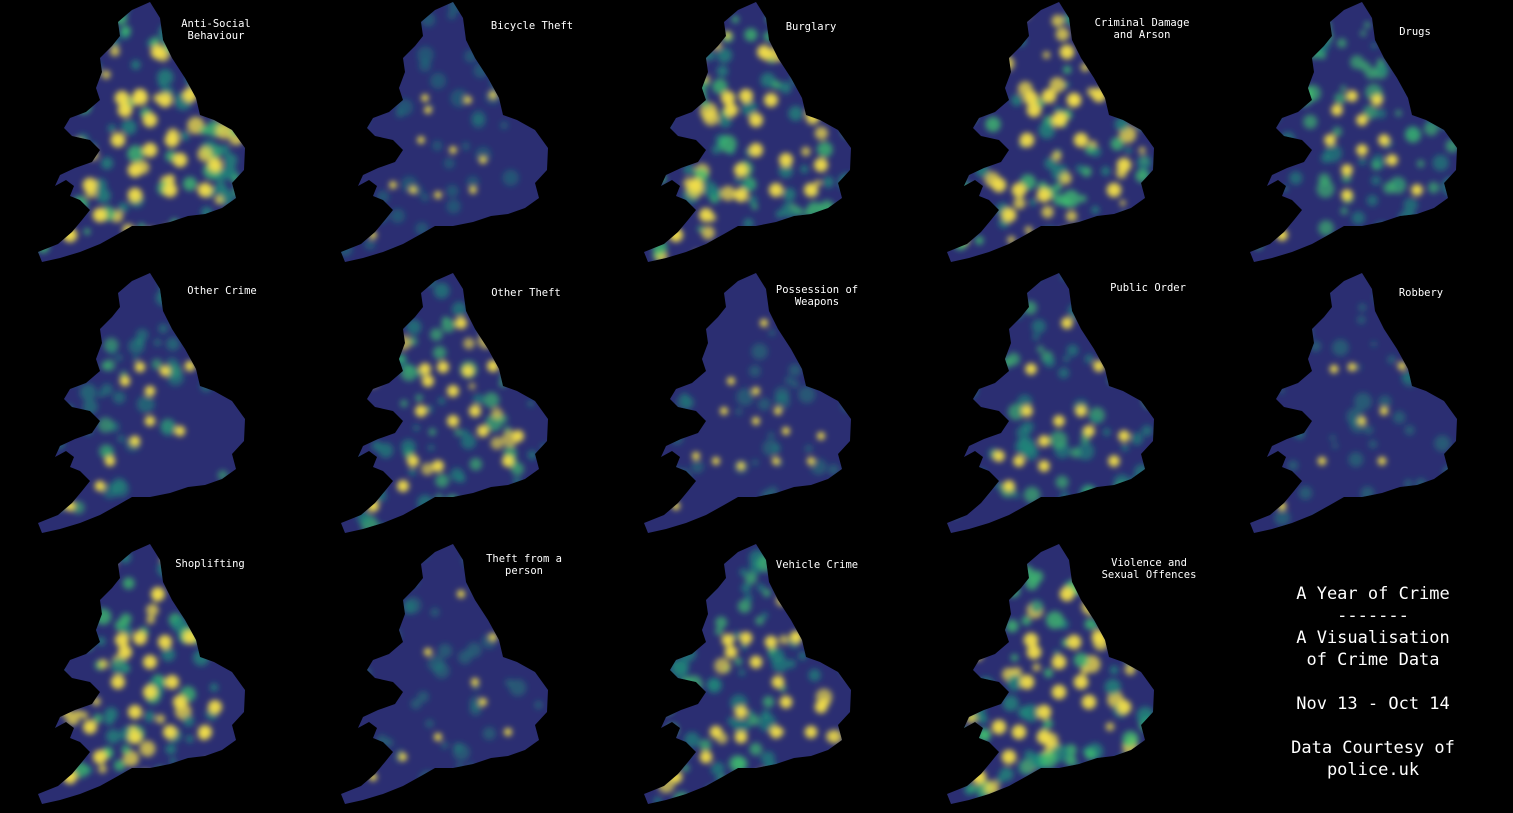  Describe the element at coordinates (524, 565) in the screenshot. I see `panel-title: Theft from a person` at that location.